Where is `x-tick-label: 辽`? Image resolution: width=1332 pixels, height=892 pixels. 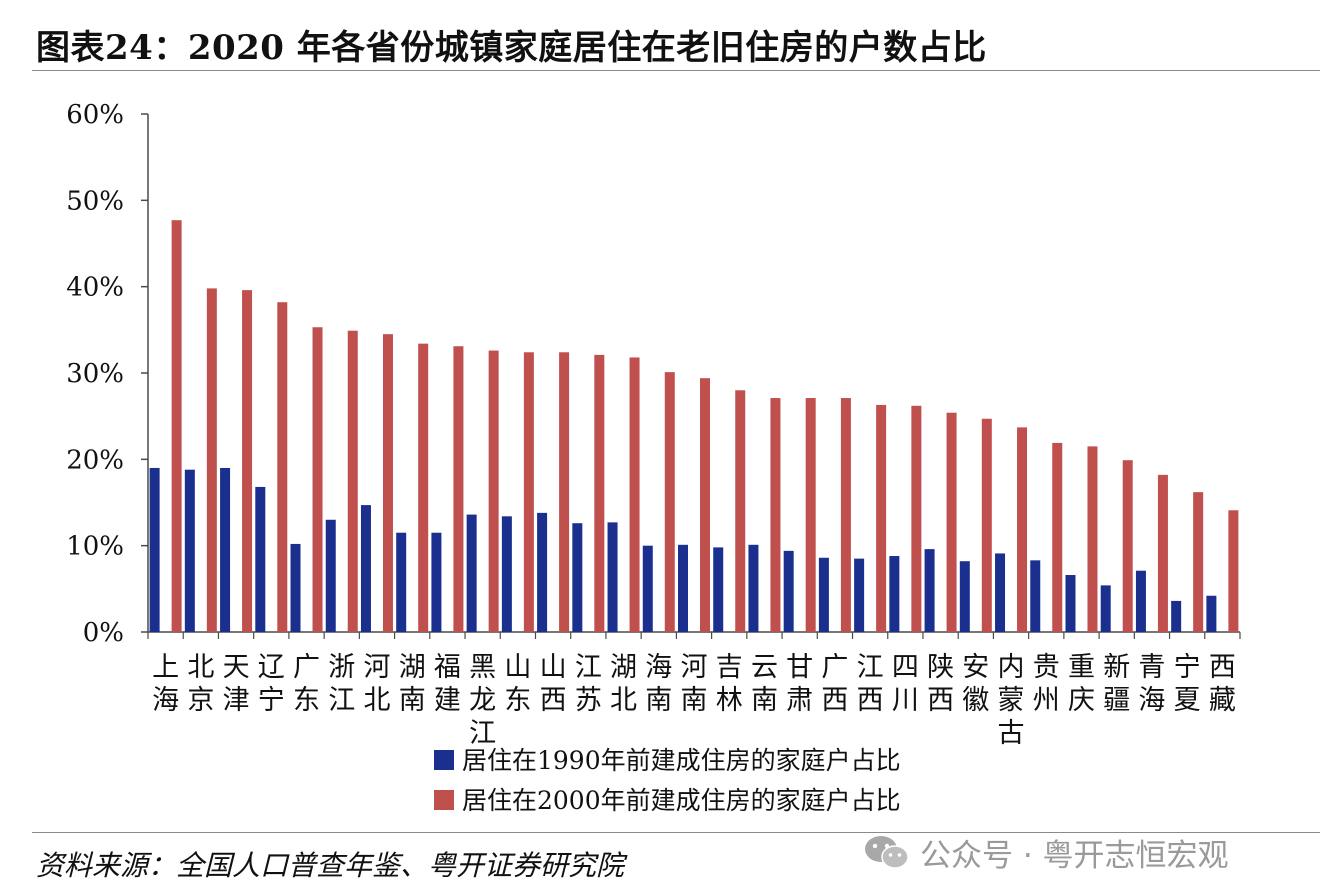
x-tick-label: 辽 is located at coordinates (271, 667).